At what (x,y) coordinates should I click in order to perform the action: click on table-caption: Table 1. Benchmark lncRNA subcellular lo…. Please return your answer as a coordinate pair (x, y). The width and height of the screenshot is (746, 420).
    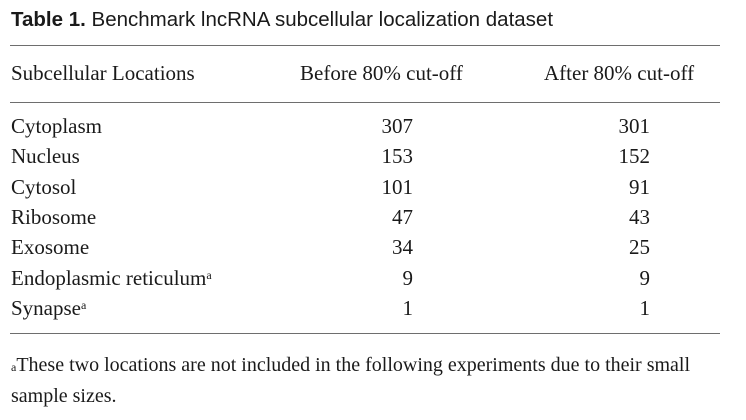
    Looking at the image, I should click on (282, 20).